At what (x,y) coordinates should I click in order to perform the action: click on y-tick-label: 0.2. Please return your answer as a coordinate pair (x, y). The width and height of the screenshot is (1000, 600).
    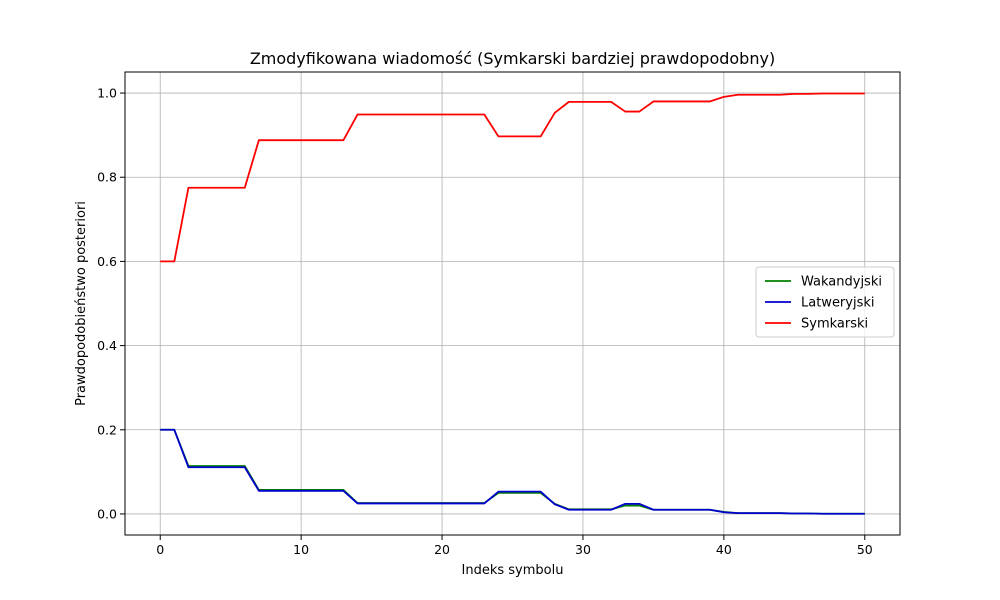
    Looking at the image, I should click on (107, 429).